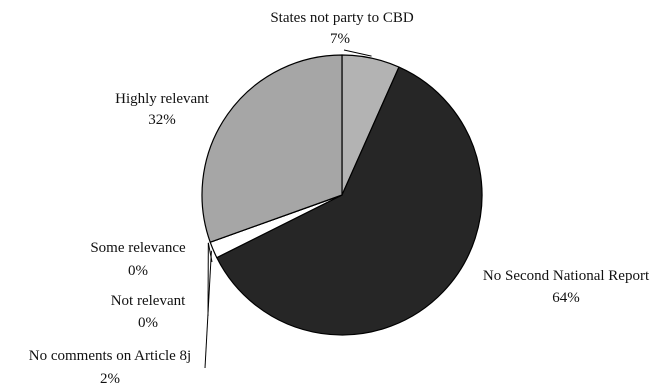  Describe the element at coordinates (566, 298) in the screenshot. I see `value-no-second-report: 64%` at that location.